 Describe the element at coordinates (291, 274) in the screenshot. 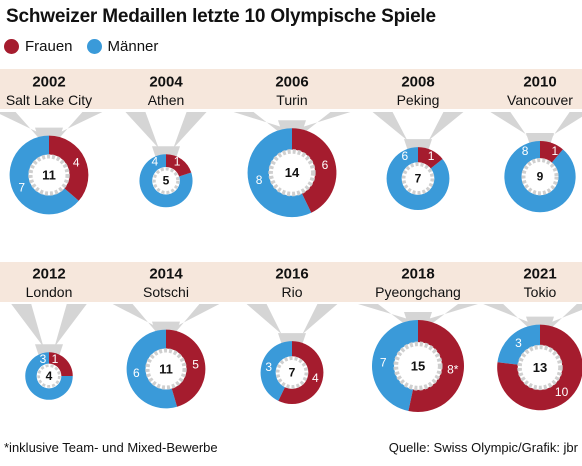

I see `year-label-2016: 2016` at that location.